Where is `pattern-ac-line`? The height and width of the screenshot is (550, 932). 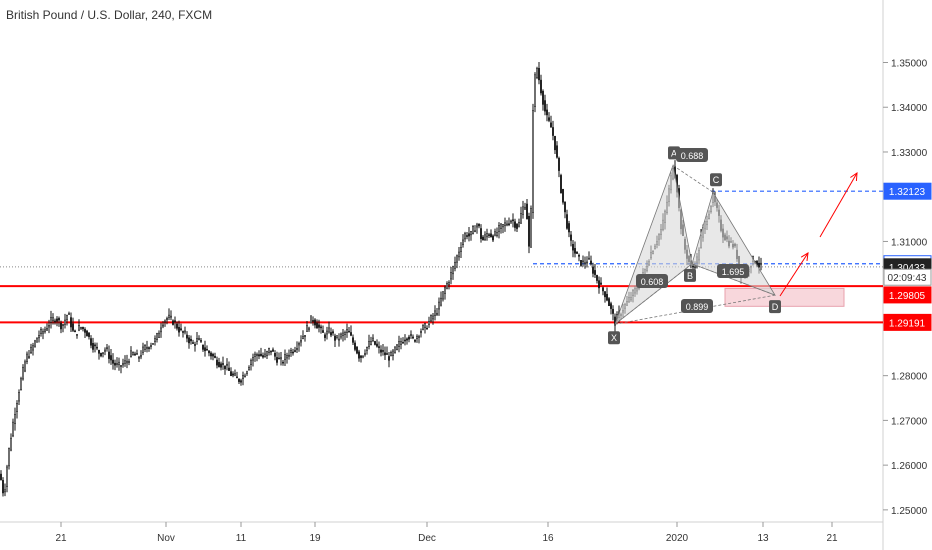 pattern-ac-line is located at coordinates (693, 179).